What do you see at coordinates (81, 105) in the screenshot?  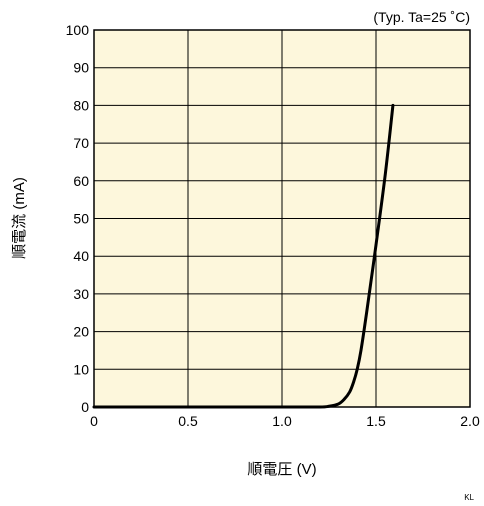 I see `y-tick-label: 80` at bounding box center [81, 105].